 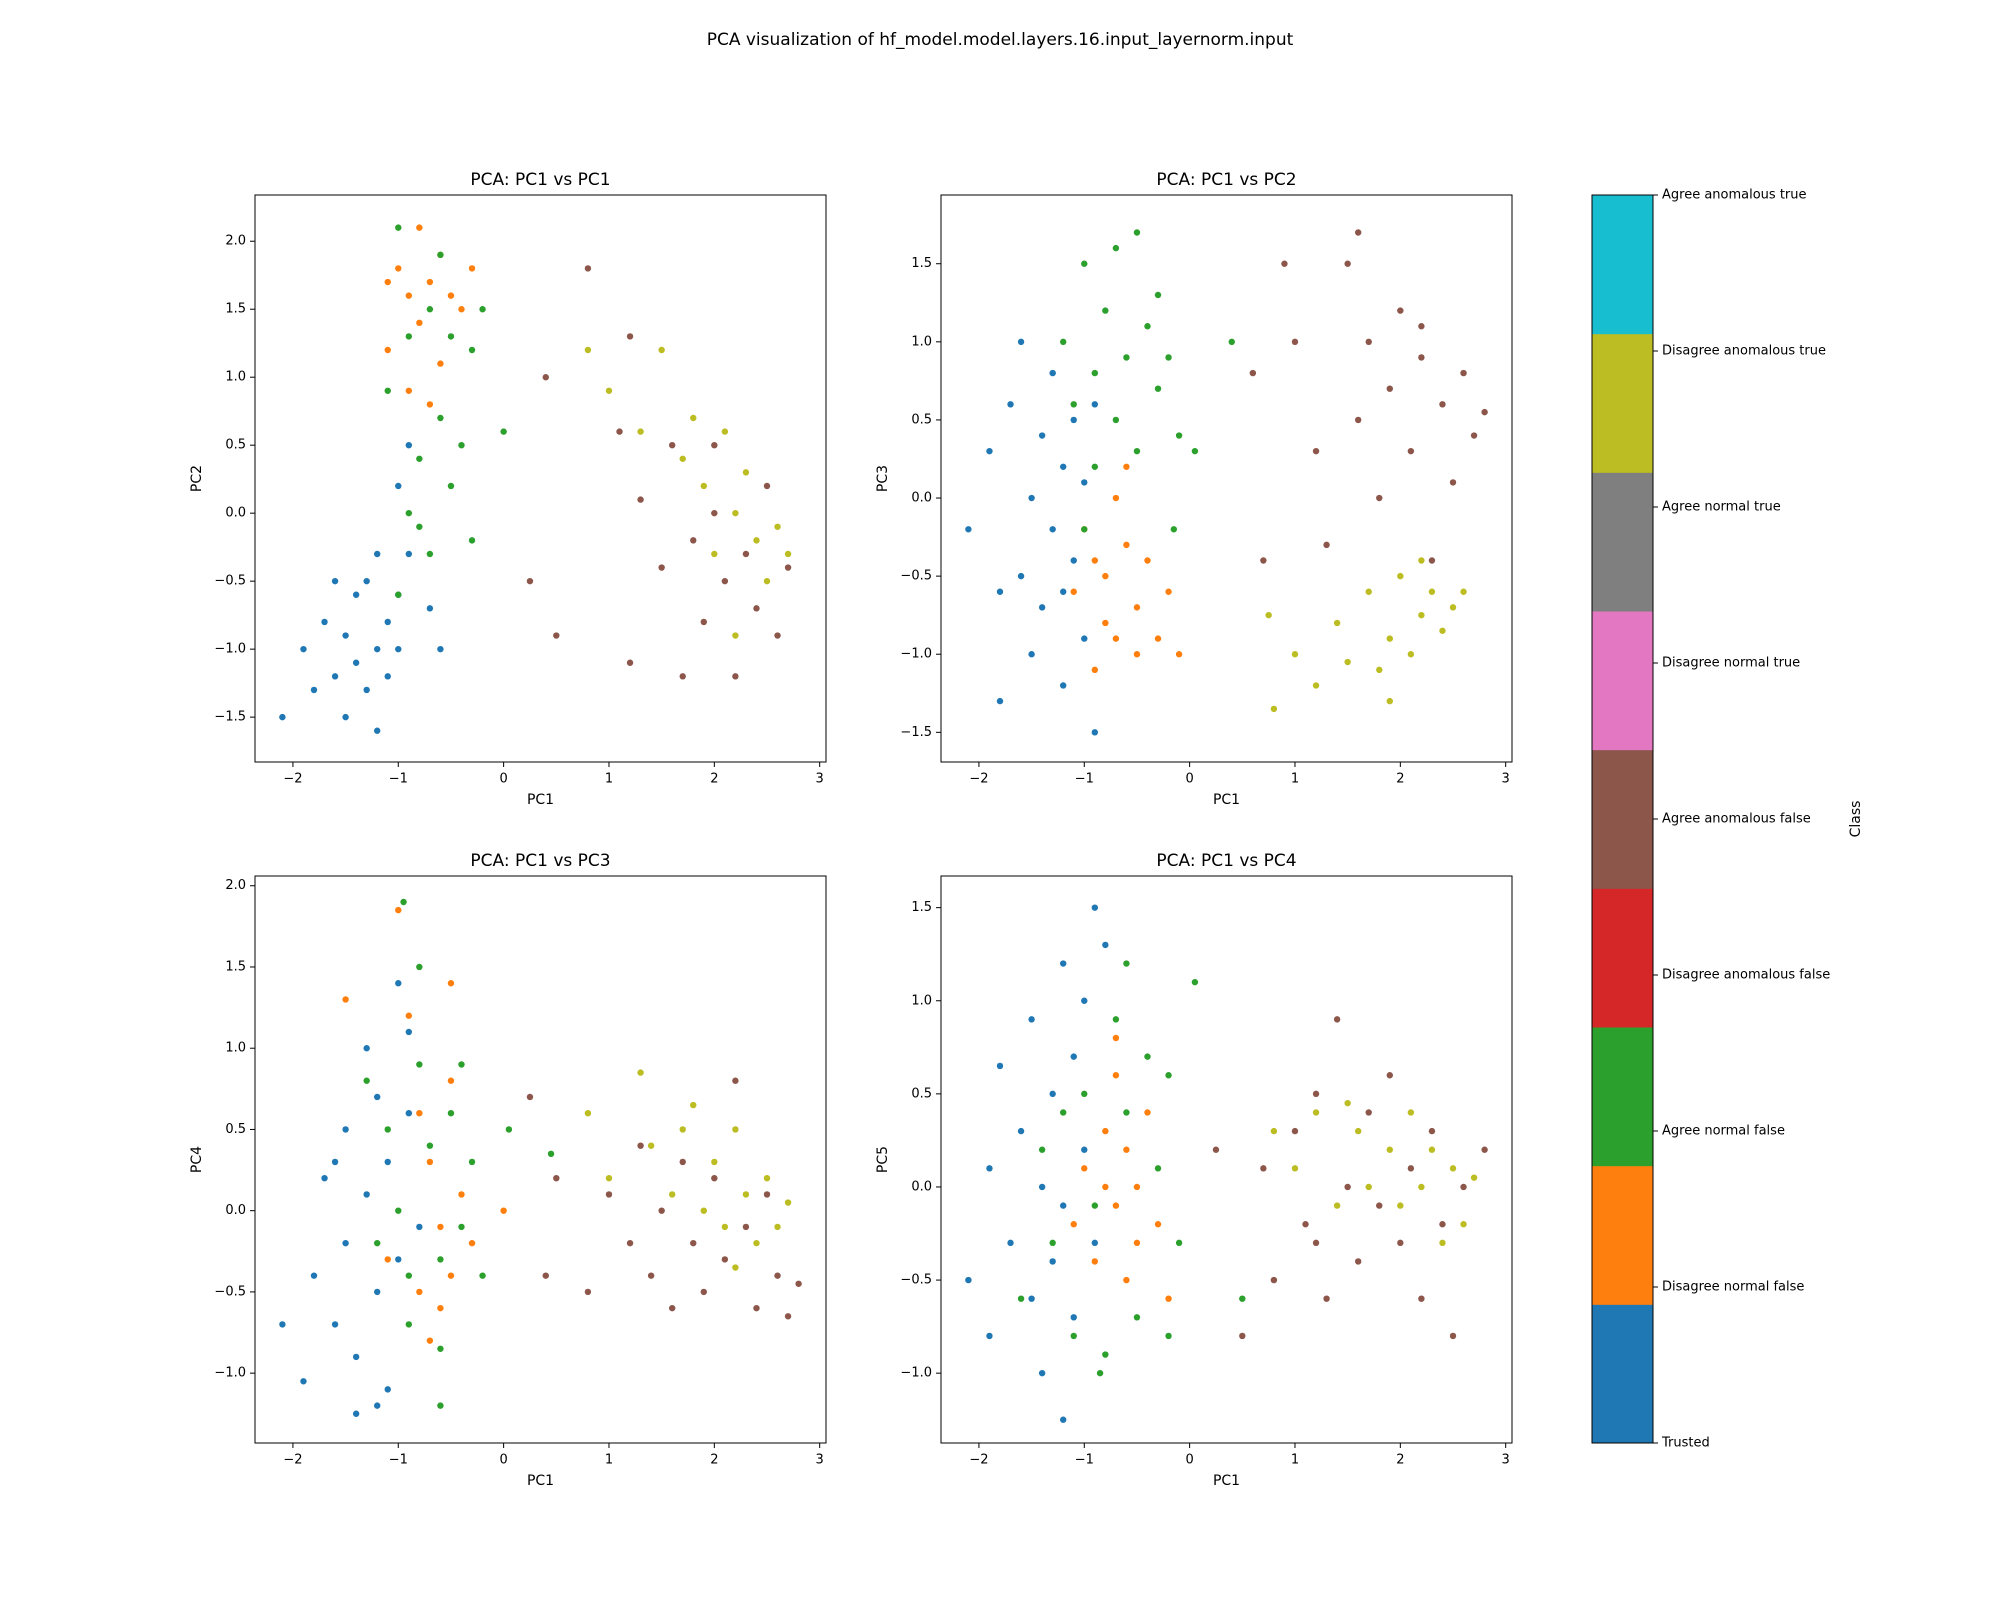 I want to click on axes-title: PCA: PC1 vs PC3, so click(x=540, y=861).